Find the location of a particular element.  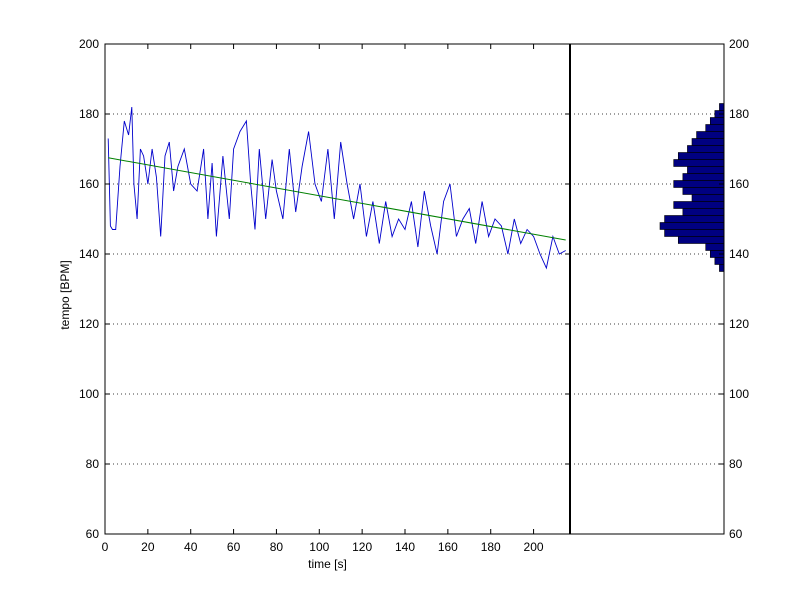

x-tick-label: 200 is located at coordinates (534, 547).